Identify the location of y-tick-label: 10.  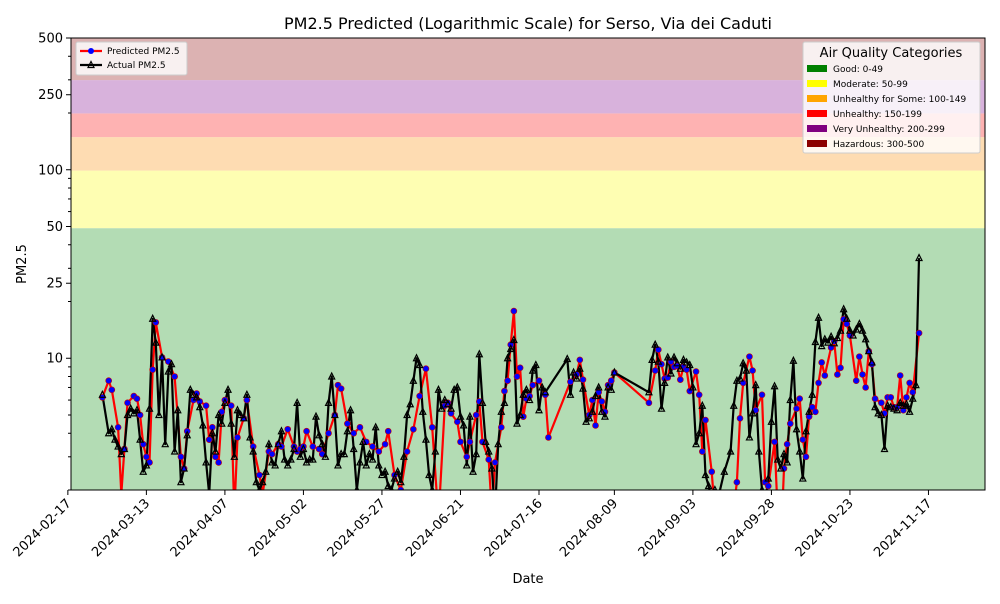
(54, 359).